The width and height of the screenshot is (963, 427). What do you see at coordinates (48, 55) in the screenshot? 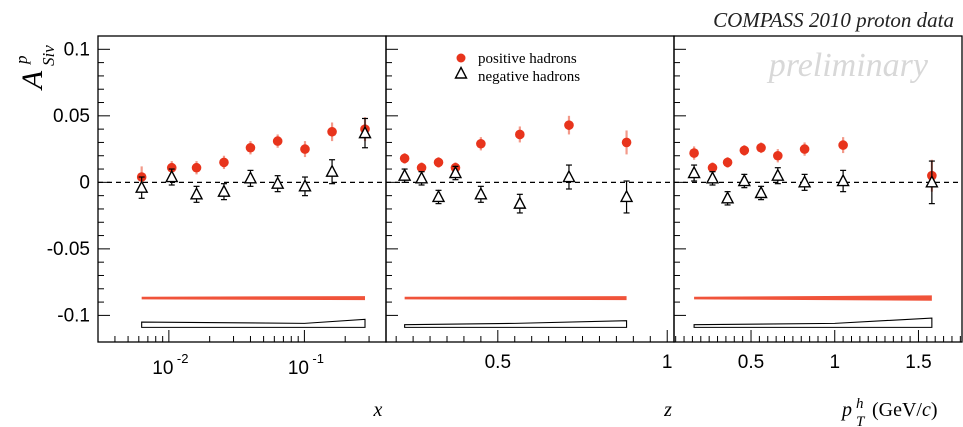
I see `y-axis-label-sub: Siv` at bounding box center [48, 55].